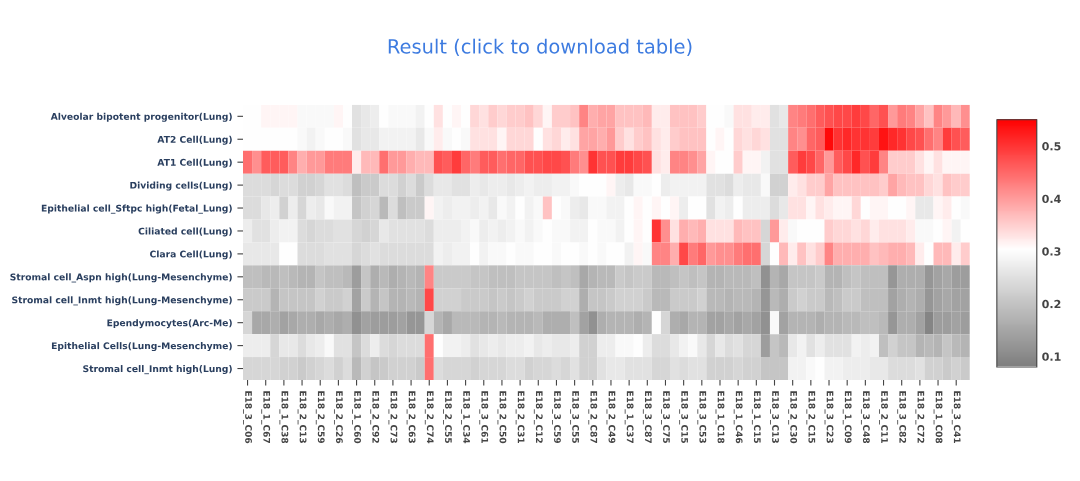  I want to click on y-tick-label: Epithelial Cells(Lung-Mesenchyme), so click(141, 347).